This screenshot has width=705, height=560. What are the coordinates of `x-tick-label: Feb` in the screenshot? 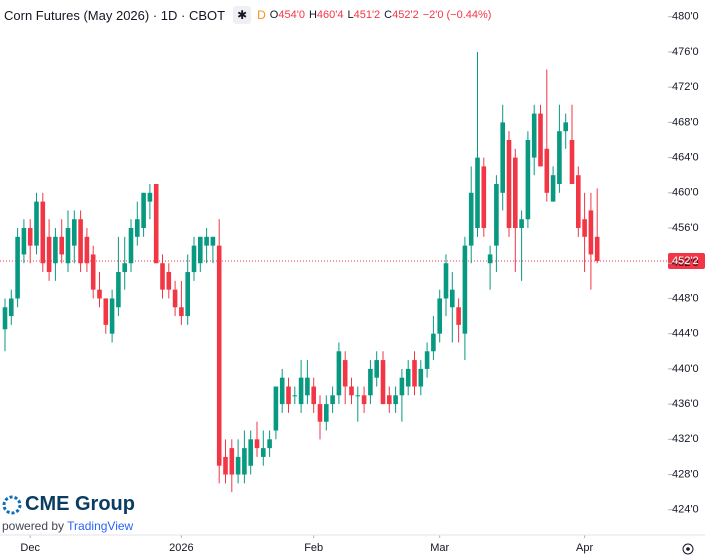 It's located at (313, 548).